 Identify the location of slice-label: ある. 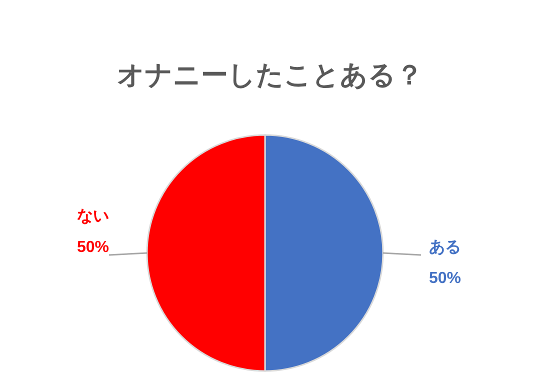
(445, 247).